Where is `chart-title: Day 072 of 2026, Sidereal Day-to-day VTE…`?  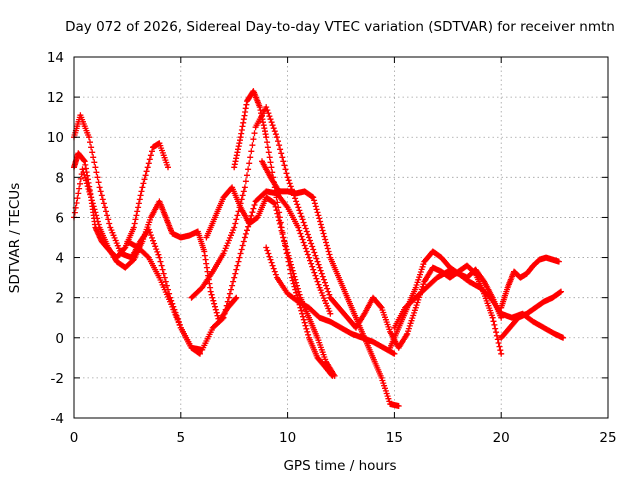 chart-title: Day 072 of 2026, Sidereal Day-to-day VTE… is located at coordinates (340, 27).